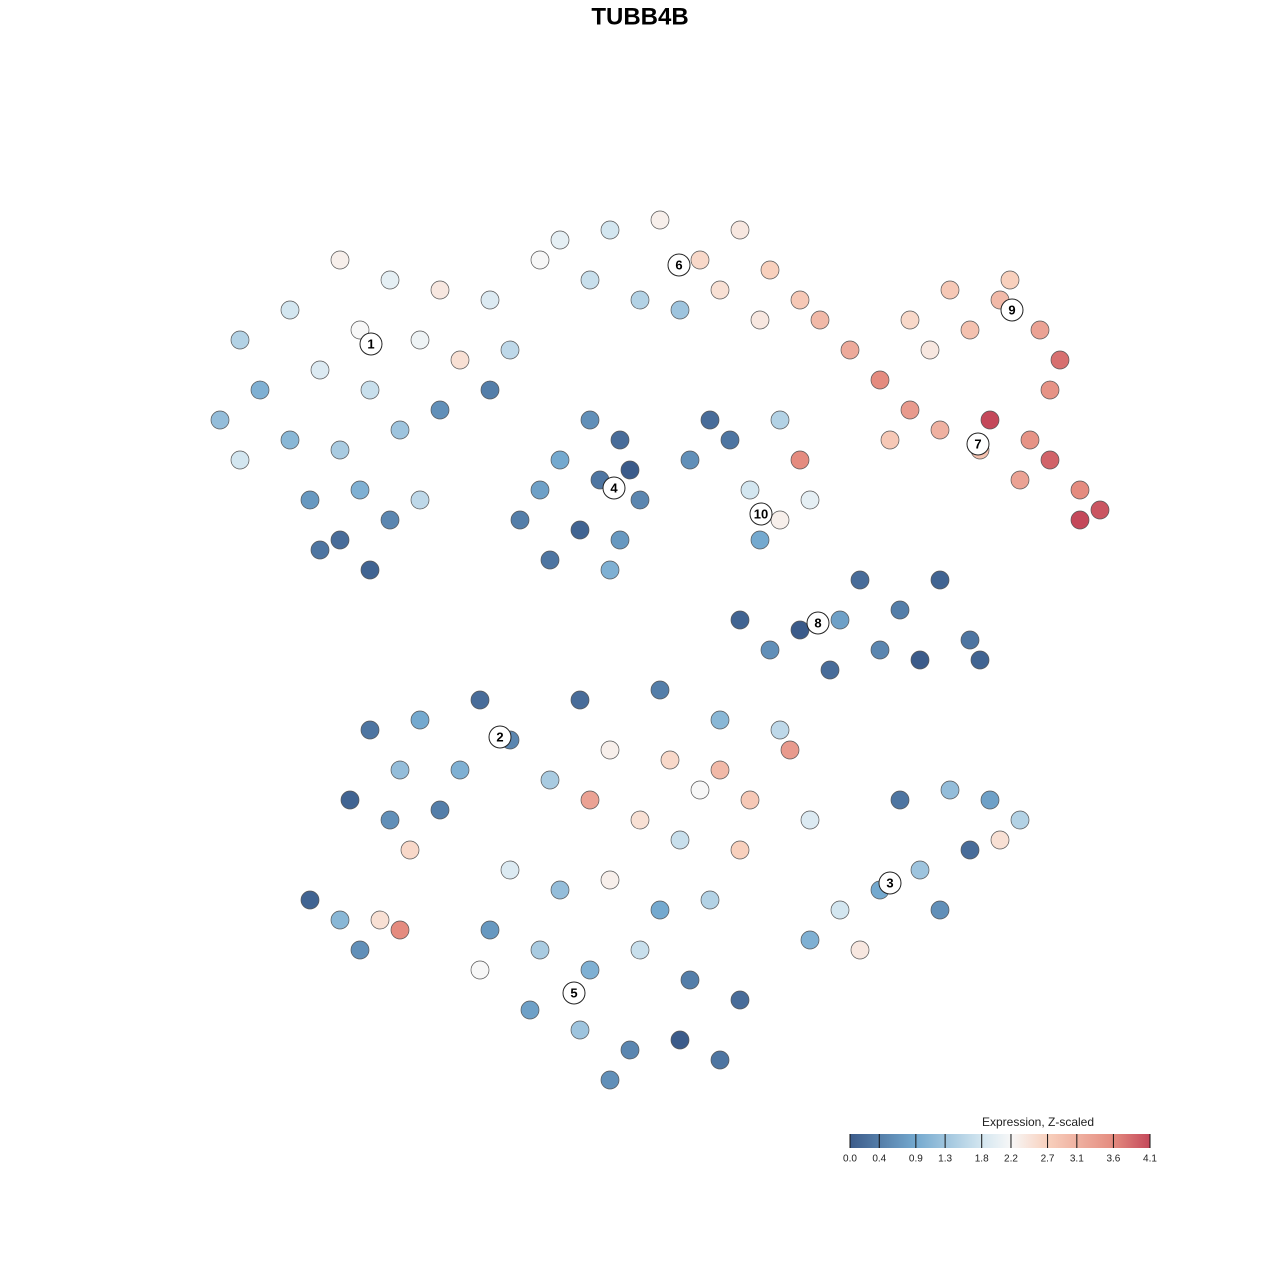 Image resolution: width=1280 pixels, height=1285 pixels. What do you see at coordinates (916, 1159) in the screenshot?
I see `colorbar-tick-label: 0.9` at bounding box center [916, 1159].